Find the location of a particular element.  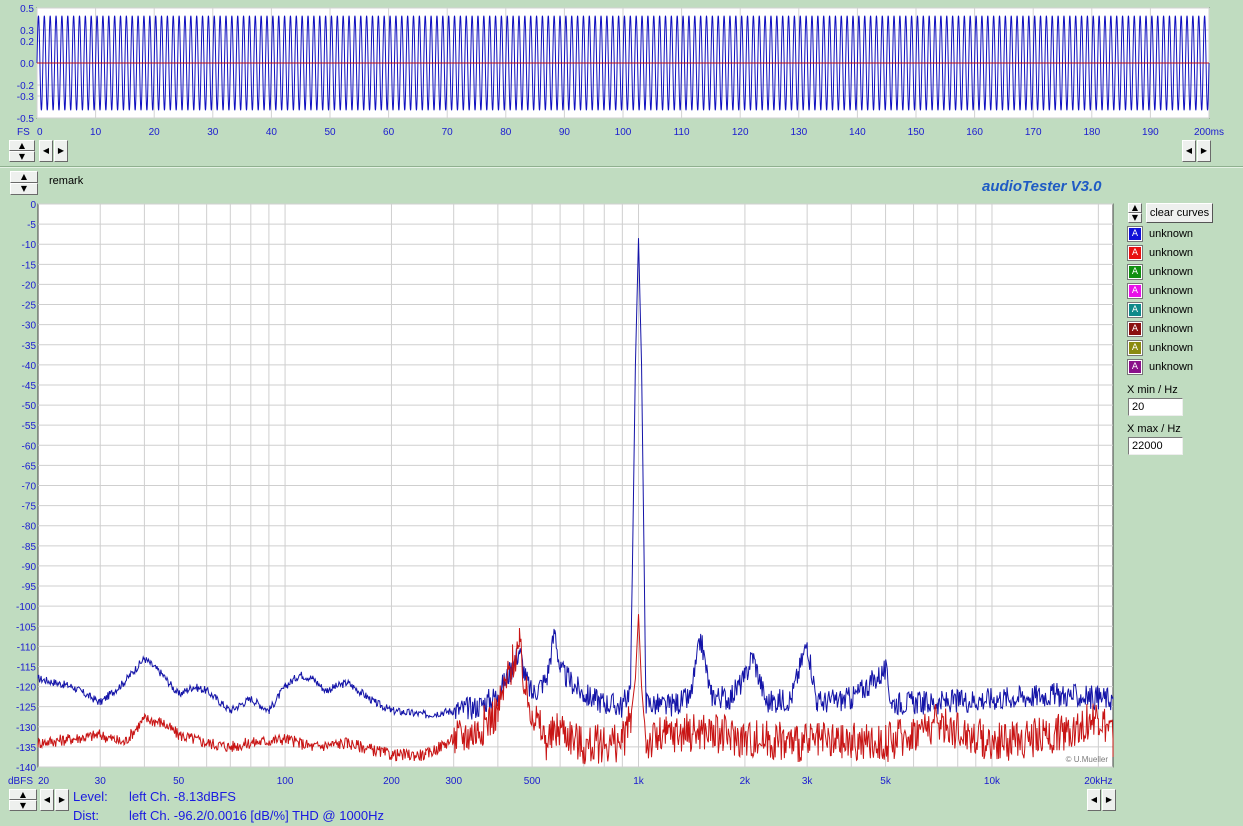

spectrum-y-tick-label: 0 is located at coordinates (33, 205).